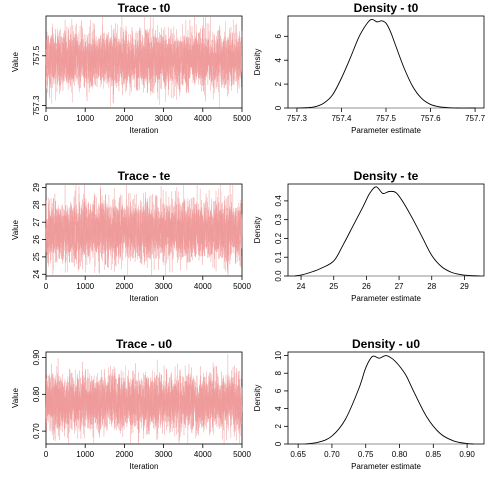 The image size is (504, 504). I want to click on y-tick-label: 0.2, so click(278, 238).